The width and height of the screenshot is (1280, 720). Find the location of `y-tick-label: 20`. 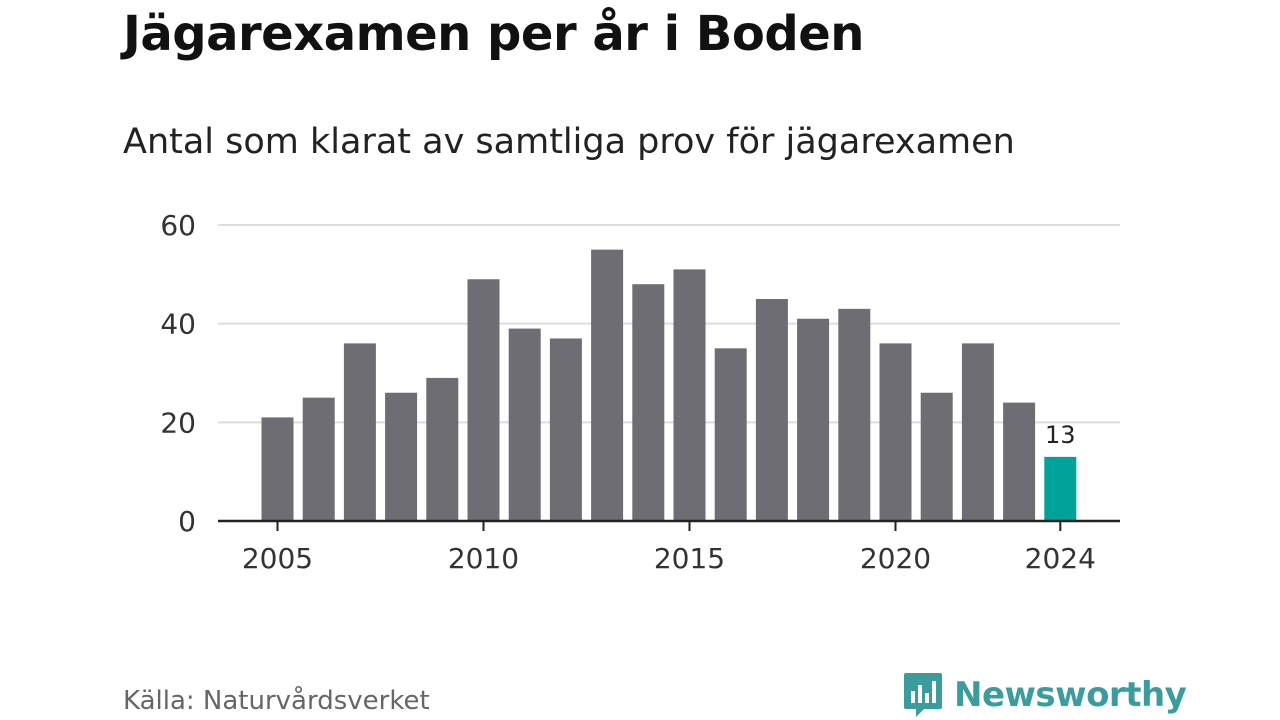

y-tick-label: 20 is located at coordinates (178, 422).